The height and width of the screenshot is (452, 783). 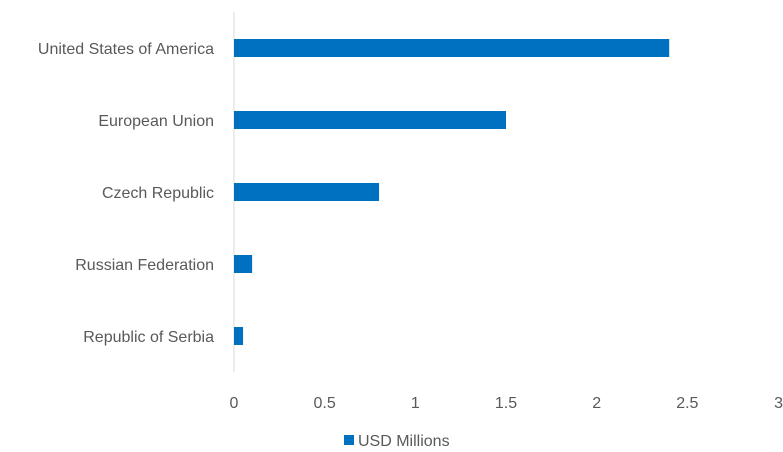 I want to click on x-tick-0: 0, so click(x=234, y=403).